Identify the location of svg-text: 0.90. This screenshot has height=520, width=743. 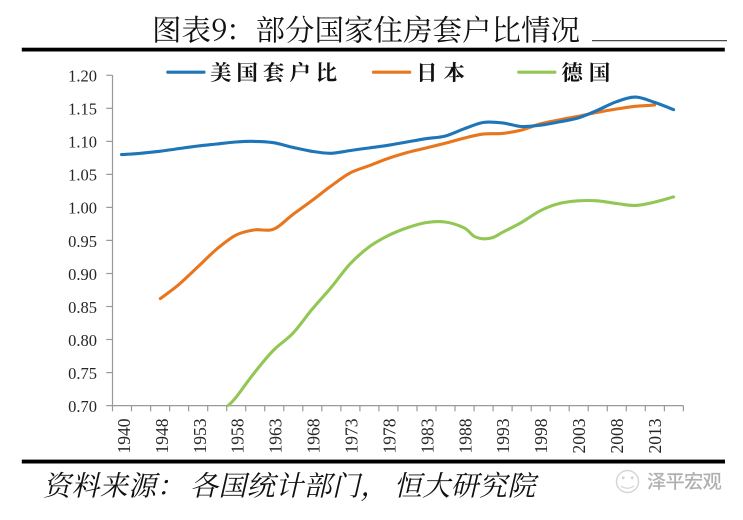
(82, 274).